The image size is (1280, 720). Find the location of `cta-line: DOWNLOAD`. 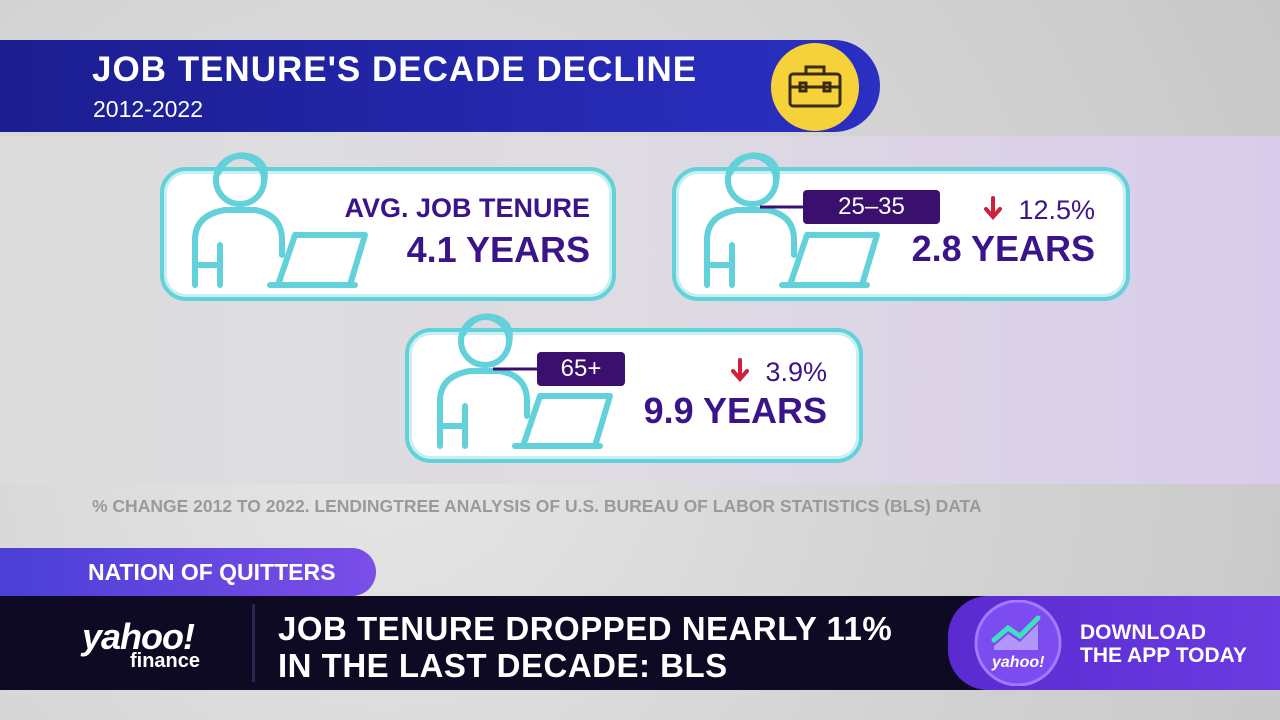

cta-line: DOWNLOAD is located at coordinates (1143, 632).